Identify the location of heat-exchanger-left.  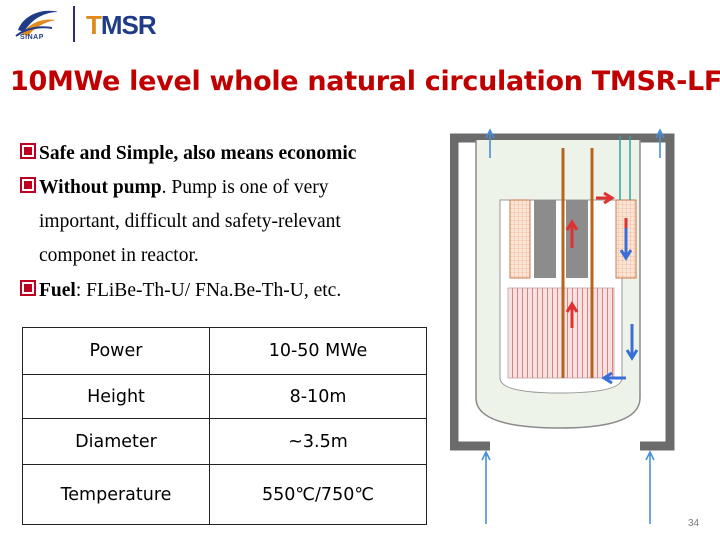
(520, 239).